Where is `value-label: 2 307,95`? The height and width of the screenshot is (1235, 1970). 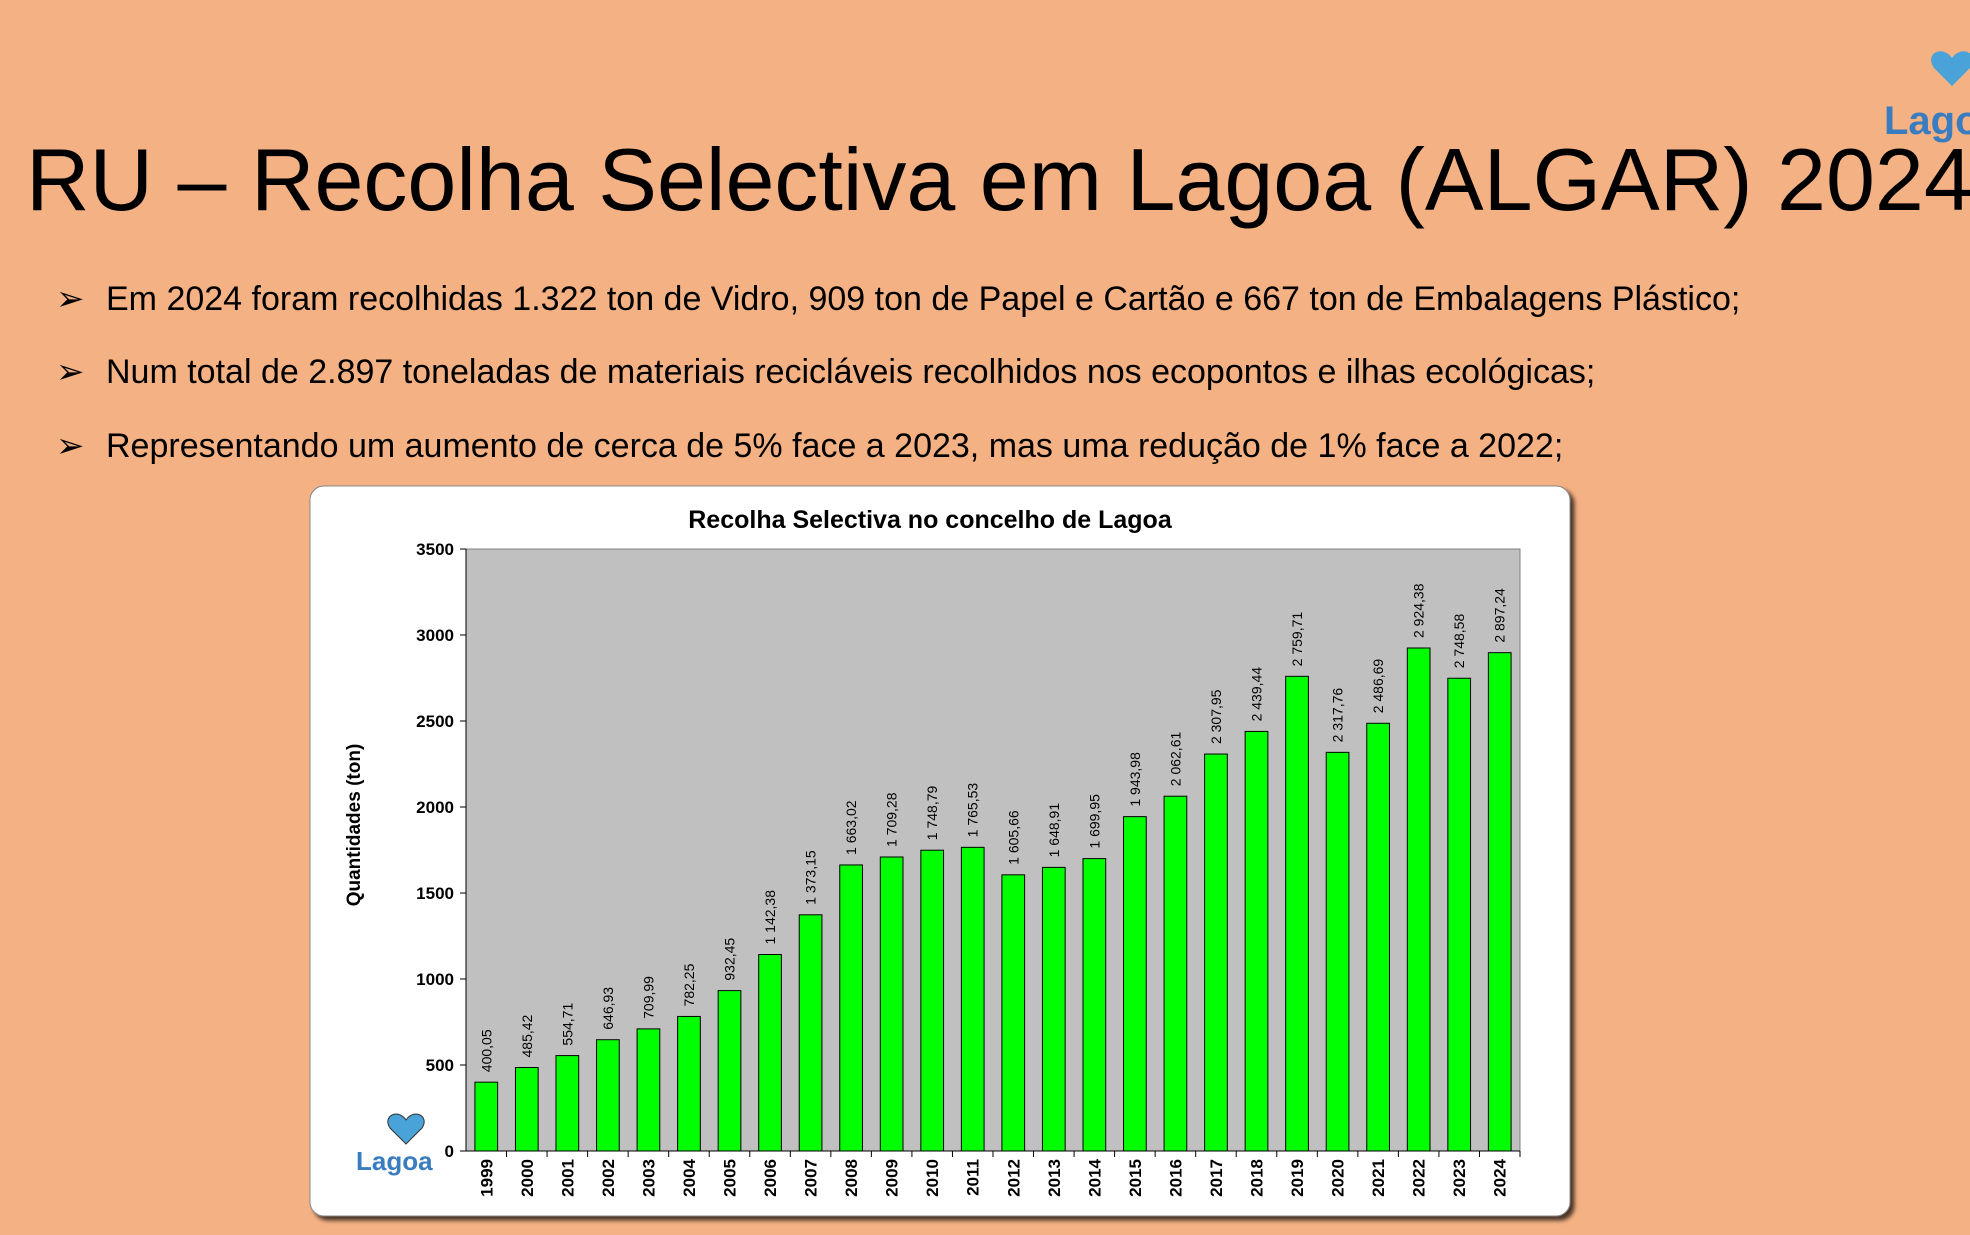 value-label: 2 307,95 is located at coordinates (1216, 716).